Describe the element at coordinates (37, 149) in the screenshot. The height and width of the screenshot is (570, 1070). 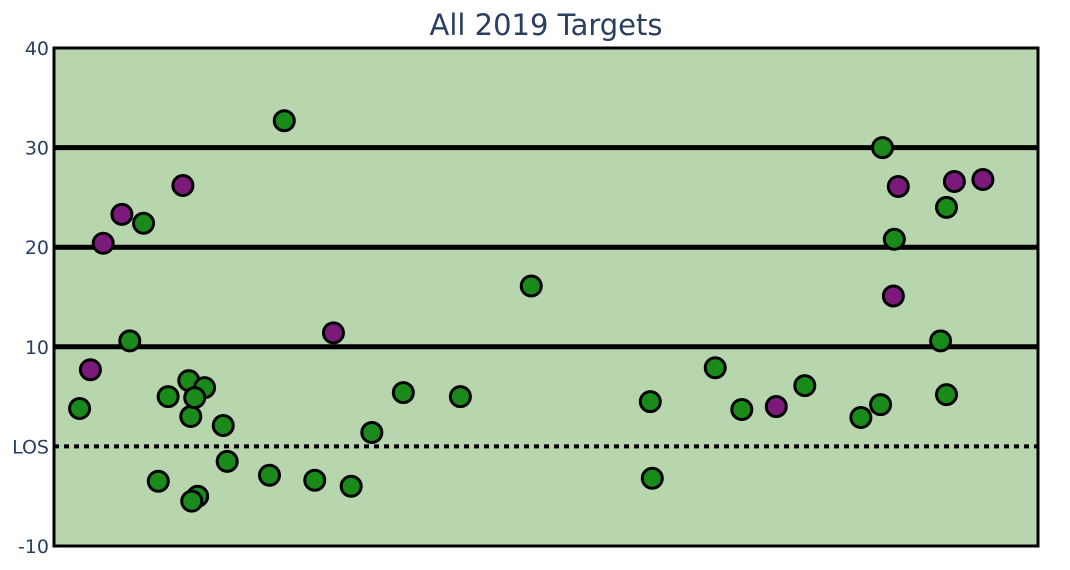
I see `y-tick-label: 30` at that location.